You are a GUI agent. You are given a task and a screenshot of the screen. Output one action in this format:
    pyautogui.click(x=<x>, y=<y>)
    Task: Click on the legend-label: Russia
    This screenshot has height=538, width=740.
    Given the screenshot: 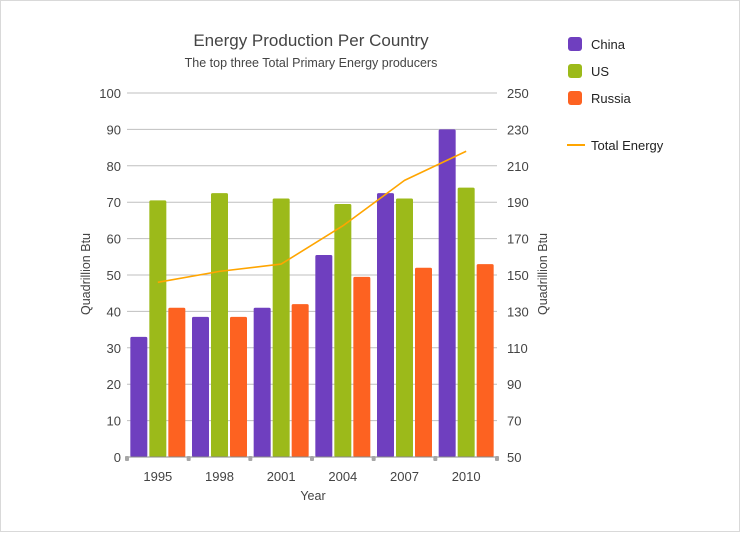 What is the action you would take?
    pyautogui.click(x=611, y=98)
    